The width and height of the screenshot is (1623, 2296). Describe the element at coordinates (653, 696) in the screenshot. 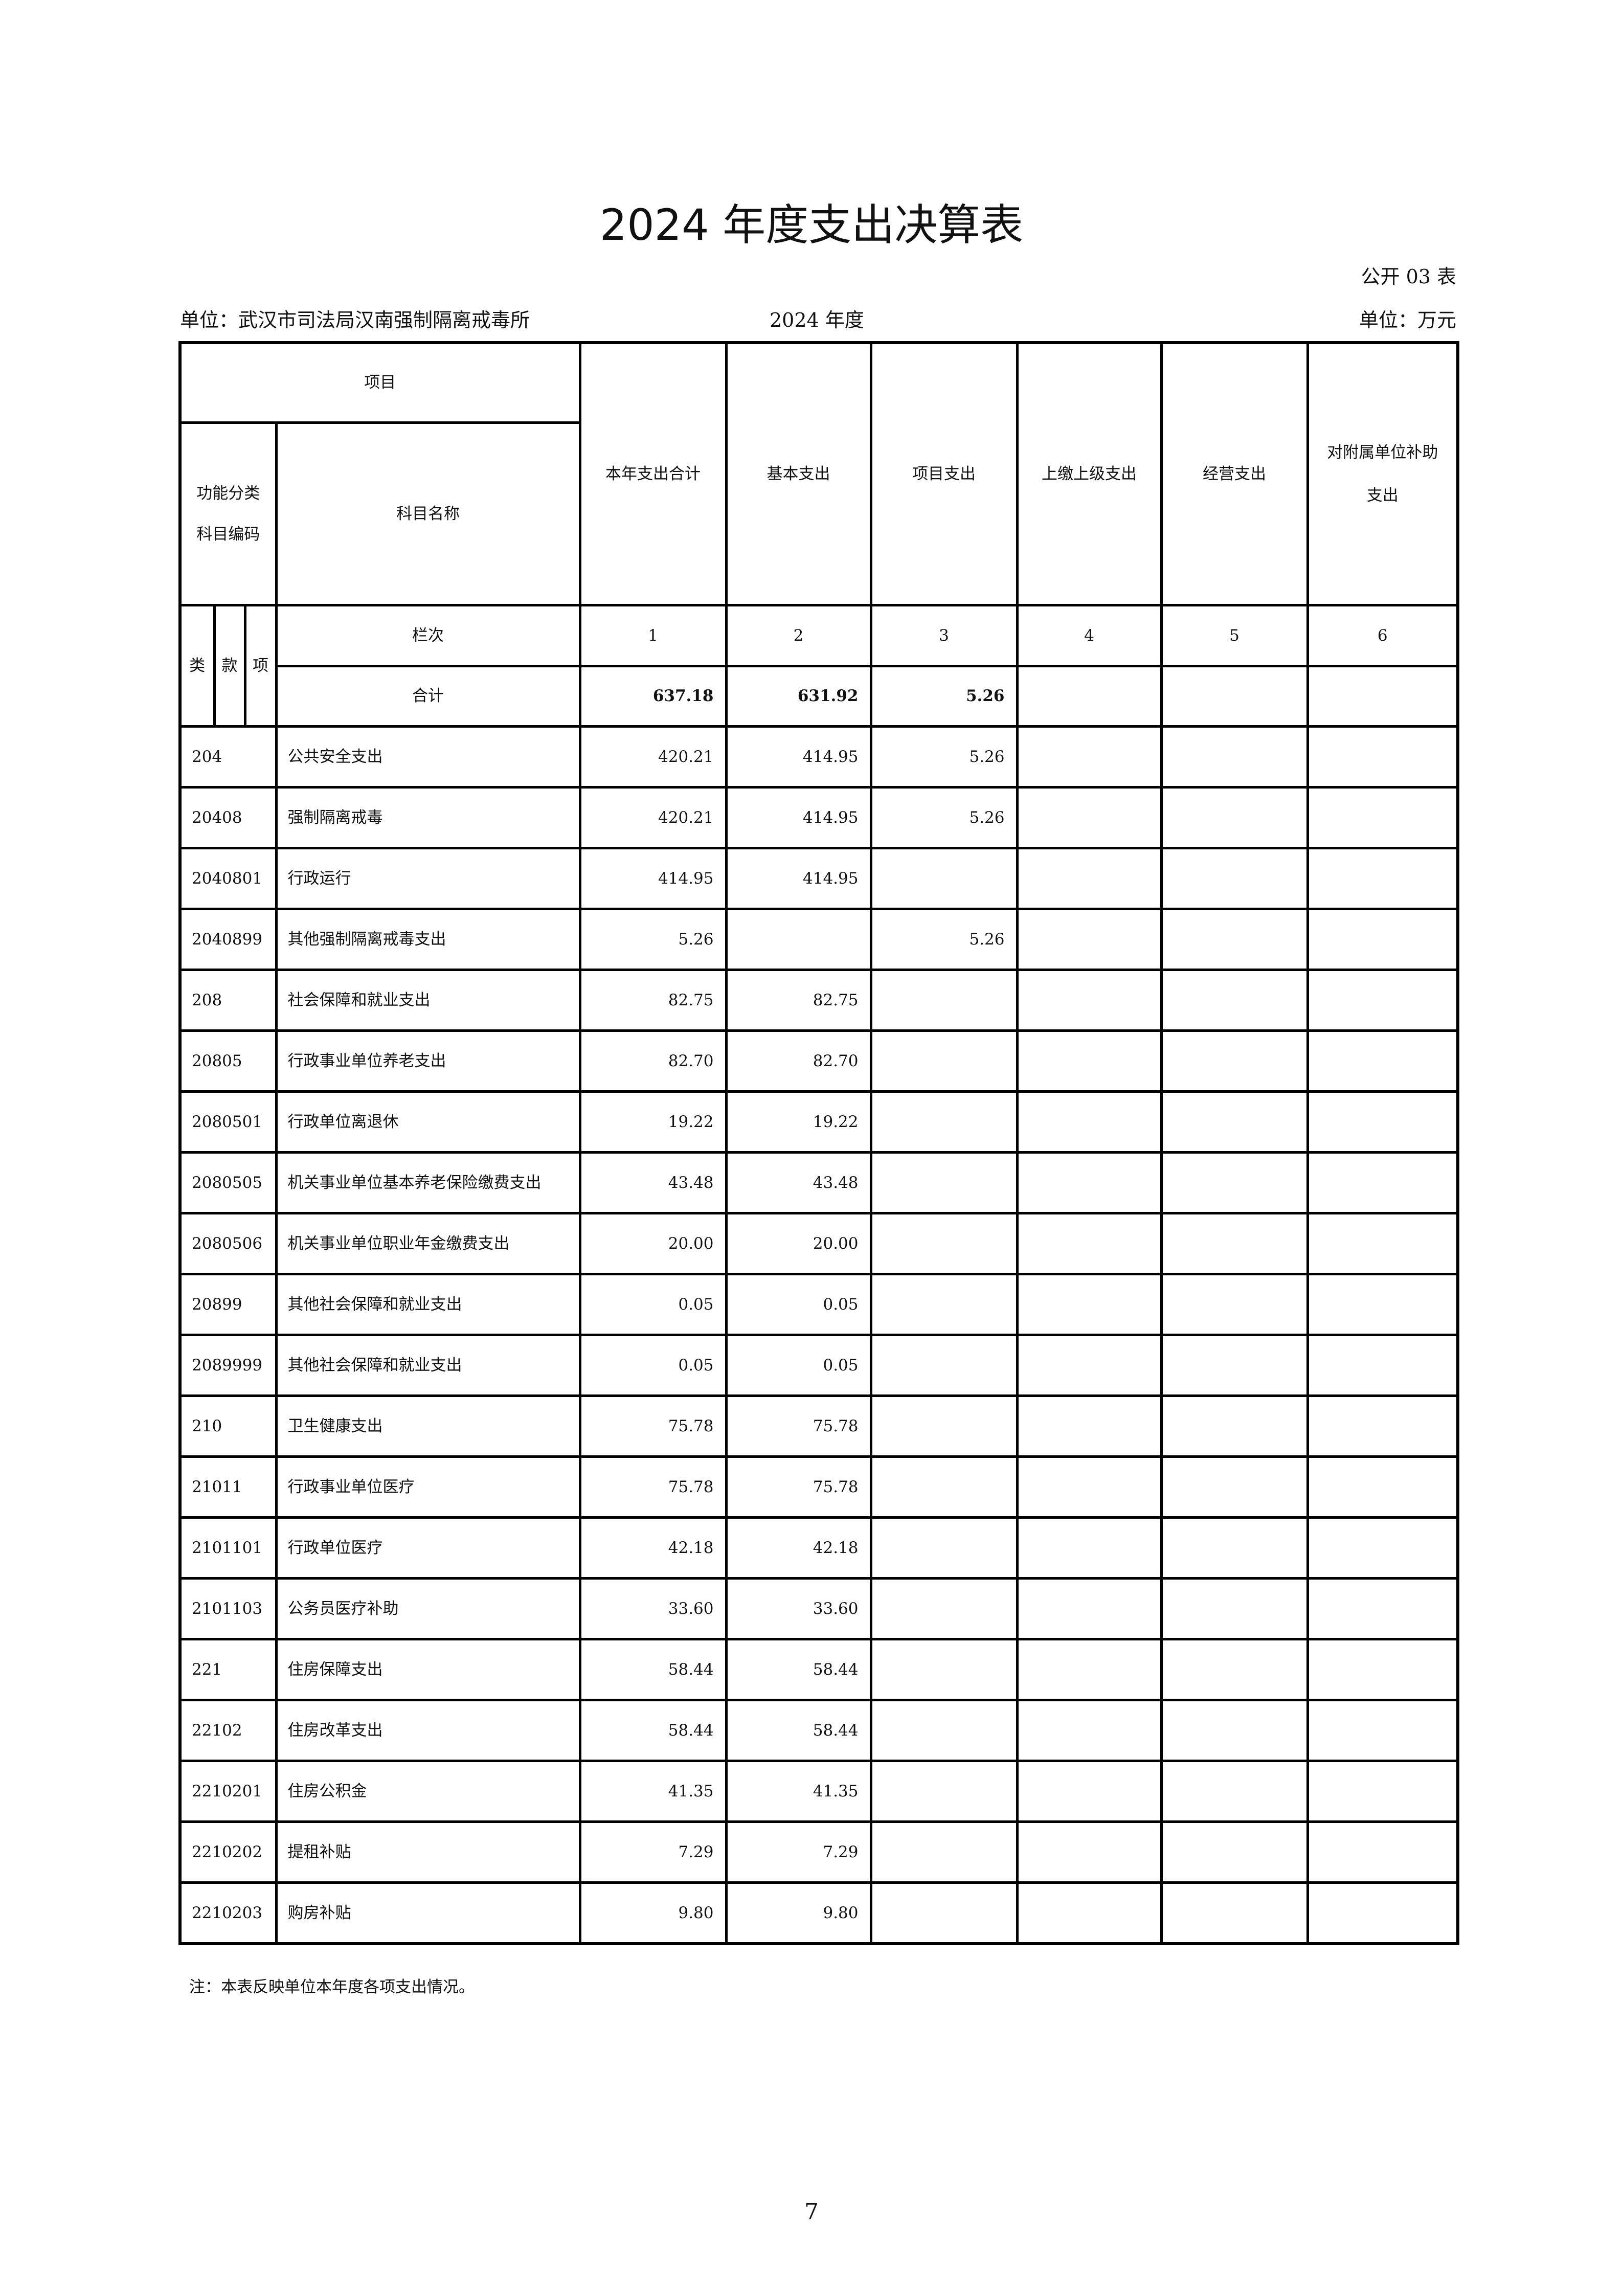

I see `total-value: 637.18` at that location.